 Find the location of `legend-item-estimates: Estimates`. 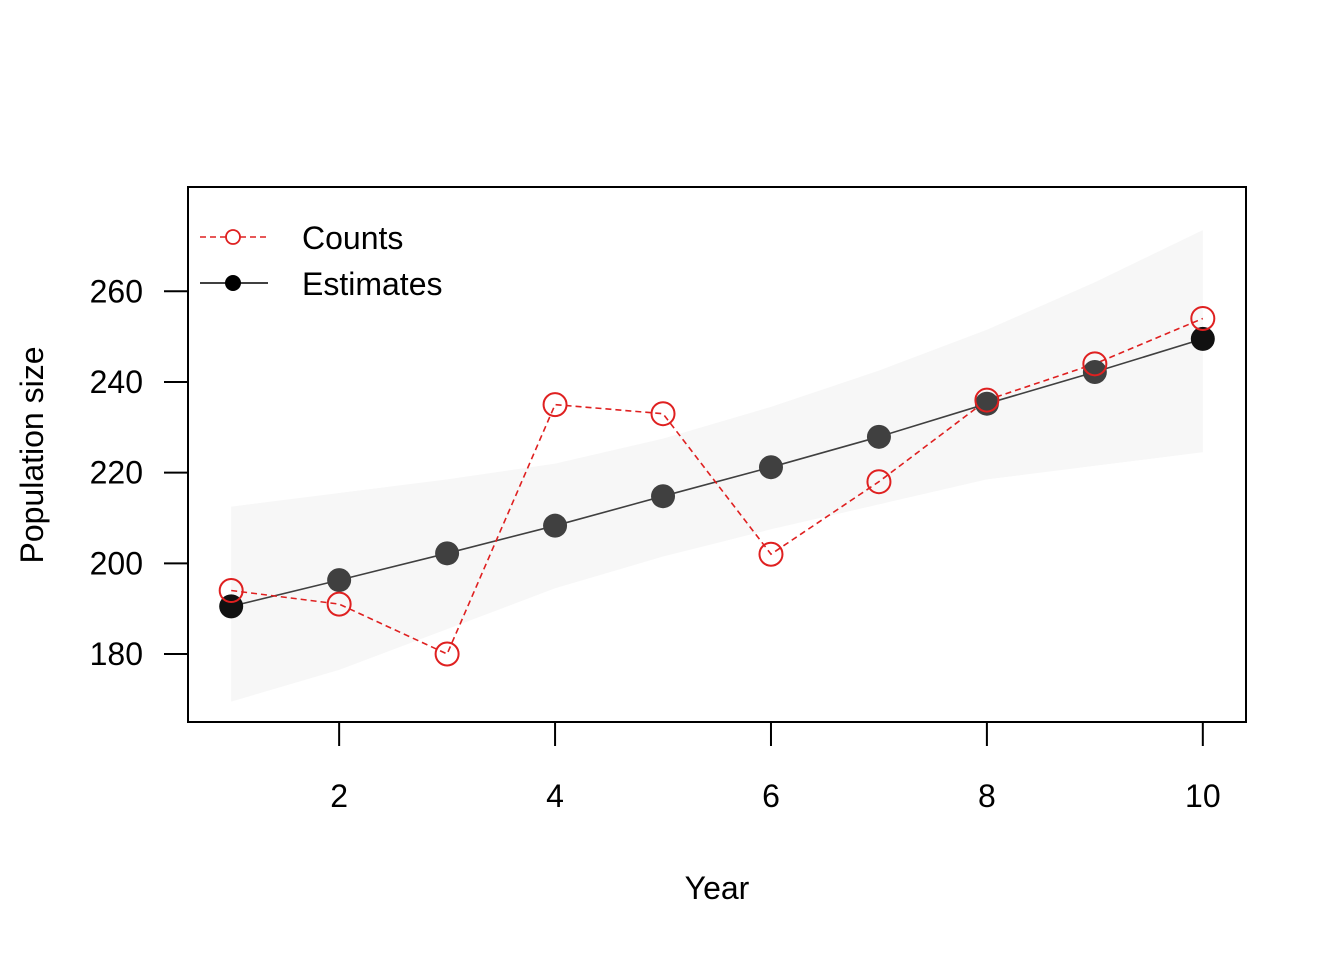

legend-item-estimates: Estimates is located at coordinates (321, 284).